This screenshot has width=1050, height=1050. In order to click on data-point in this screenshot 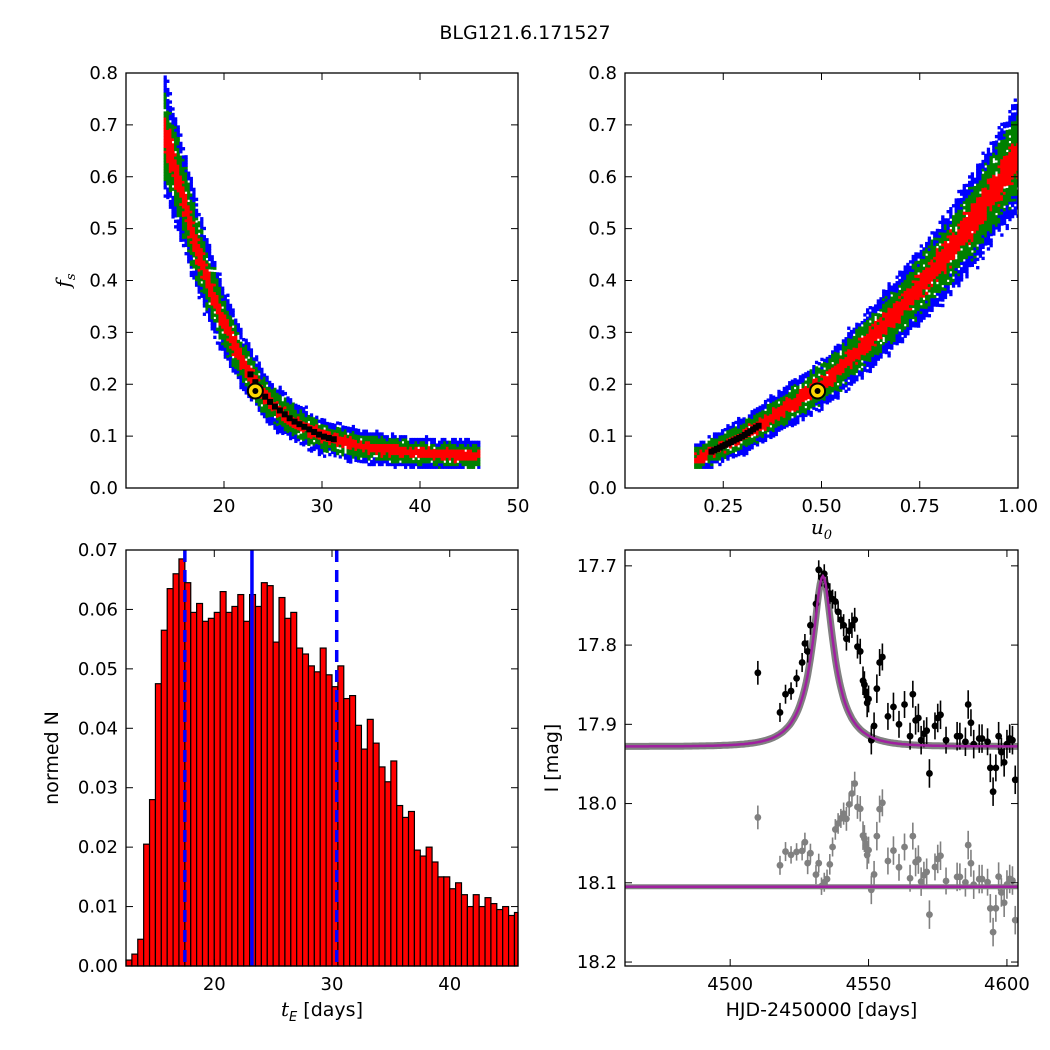, I will do `click(982, 738)`.